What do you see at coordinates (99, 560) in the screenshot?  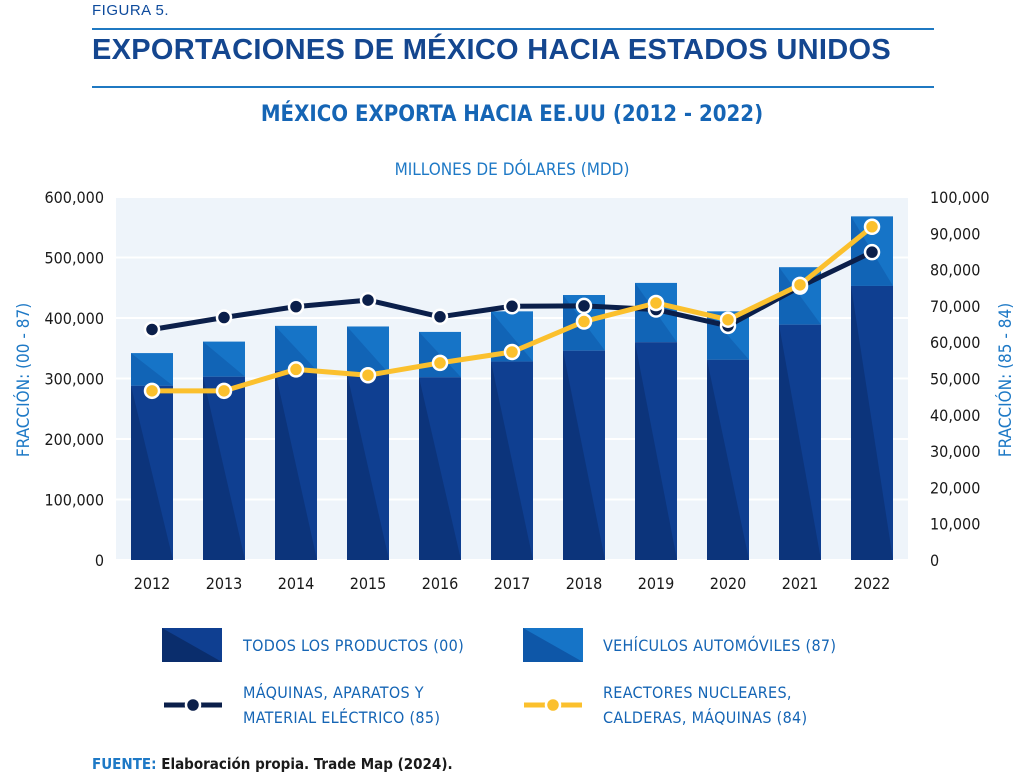 I see `y-left-tick-label: 0` at bounding box center [99, 560].